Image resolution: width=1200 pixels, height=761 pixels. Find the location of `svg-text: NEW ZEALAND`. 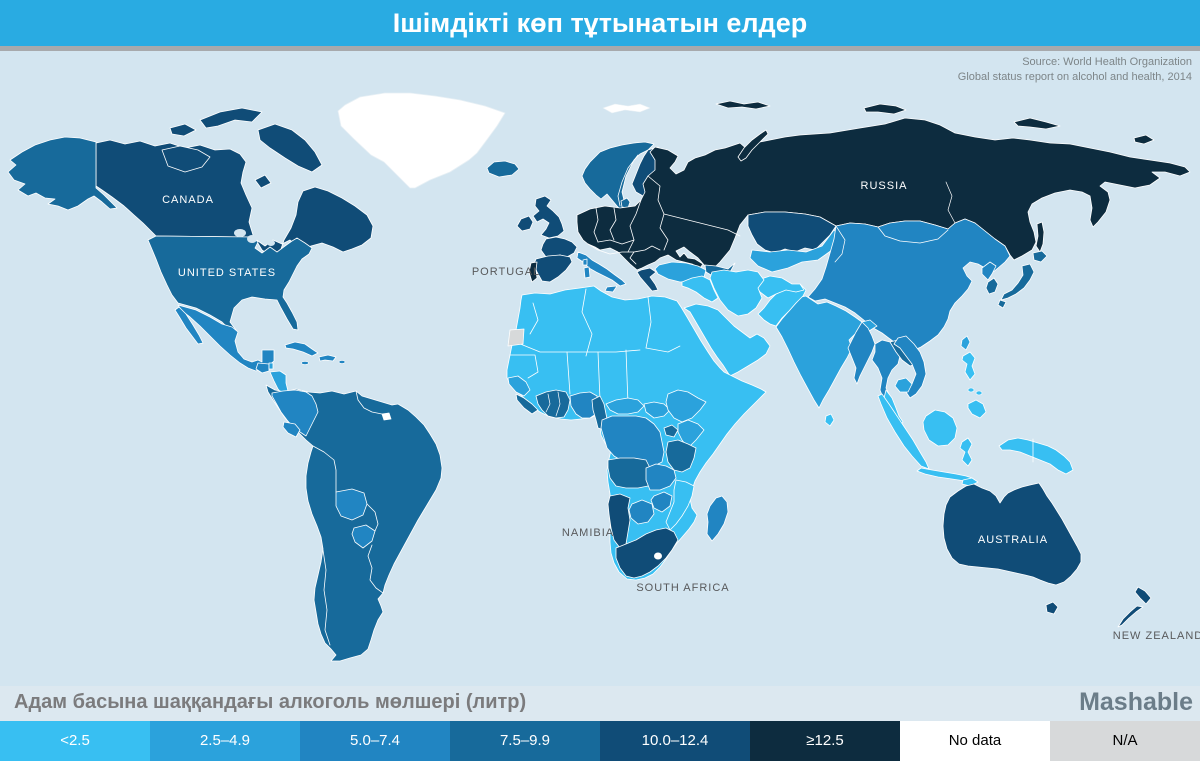

svg-text: NEW ZEALAND is located at coordinates (1156, 636).